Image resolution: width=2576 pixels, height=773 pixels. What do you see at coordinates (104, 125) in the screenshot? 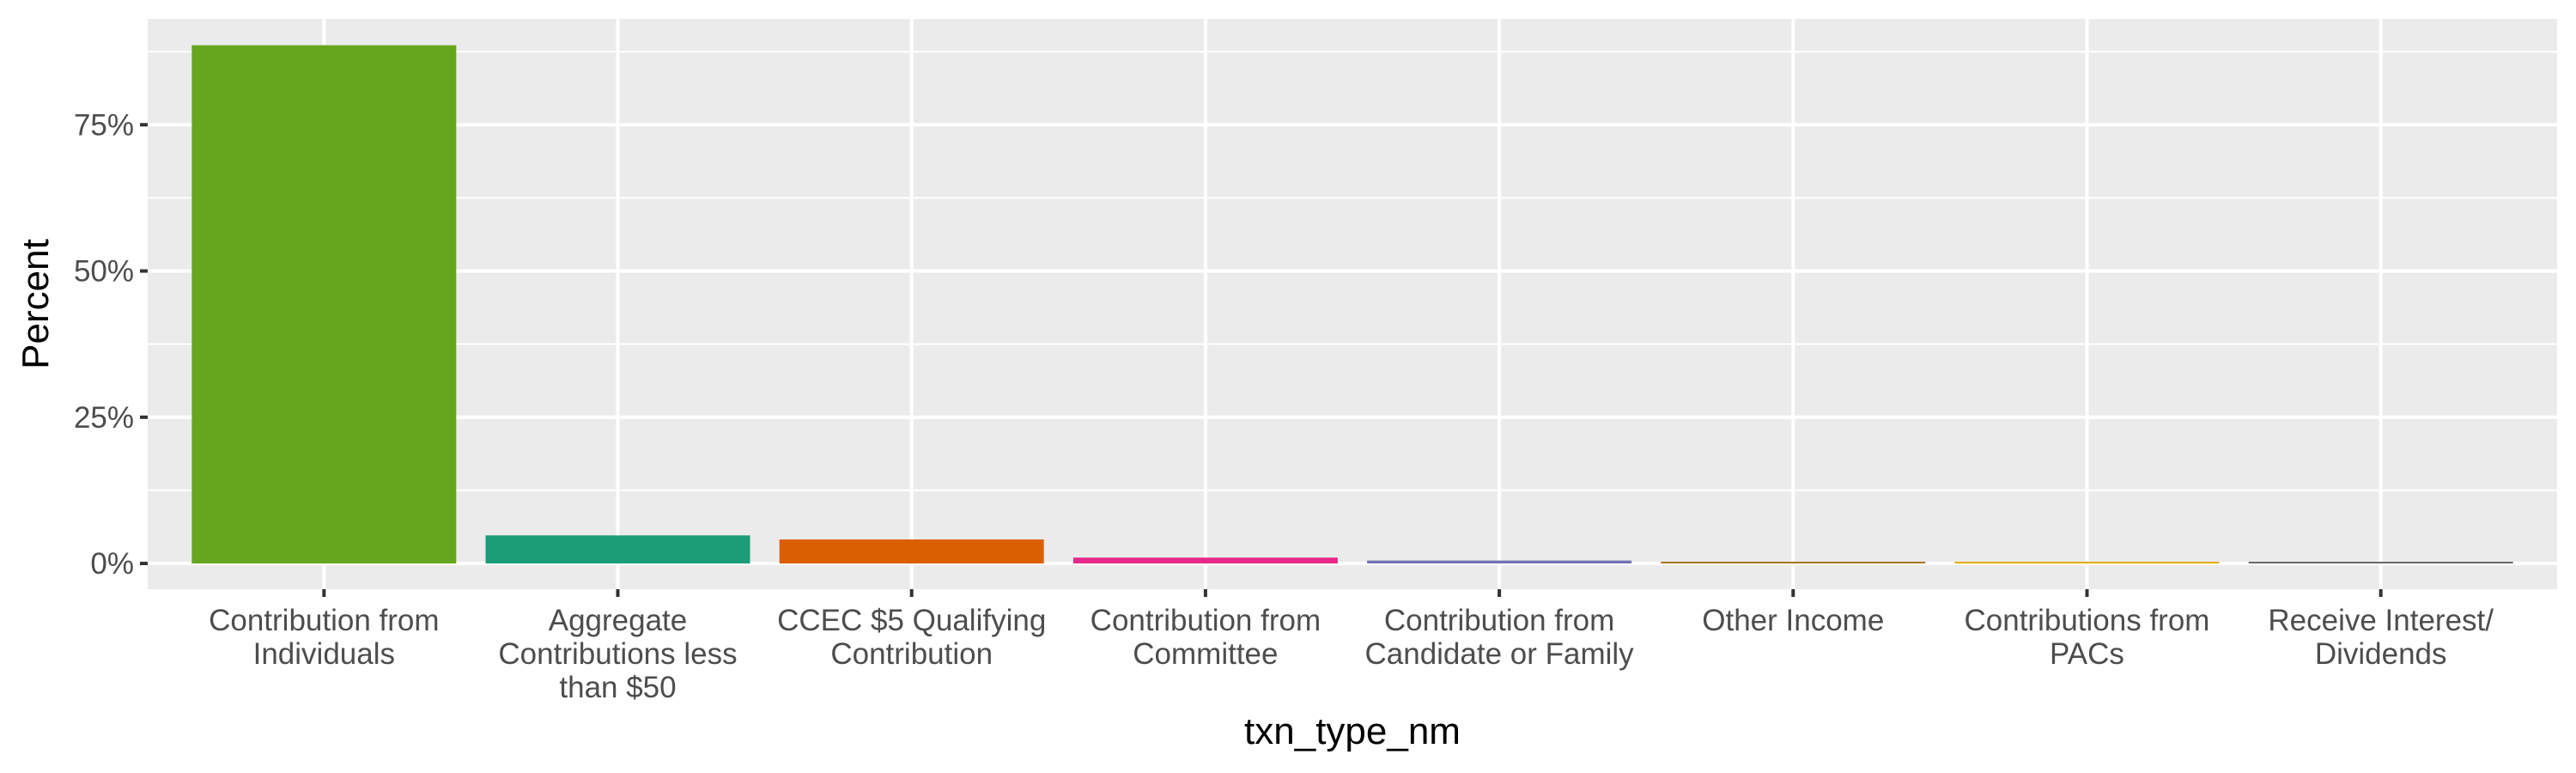
I see `y-tick-label: 75%` at bounding box center [104, 125].